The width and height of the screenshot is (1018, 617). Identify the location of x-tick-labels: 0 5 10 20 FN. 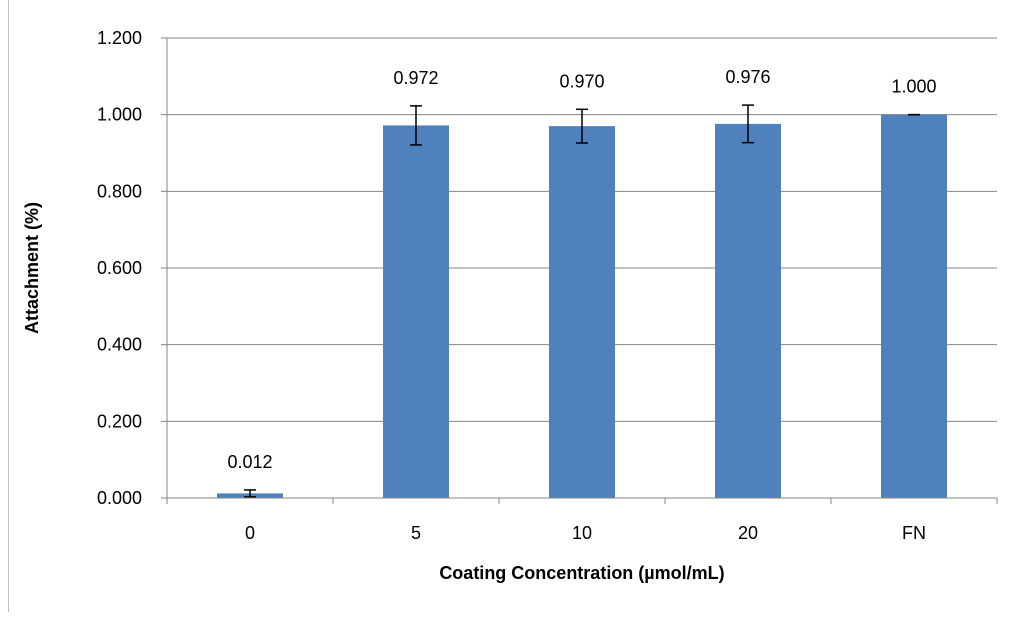
(585, 533).